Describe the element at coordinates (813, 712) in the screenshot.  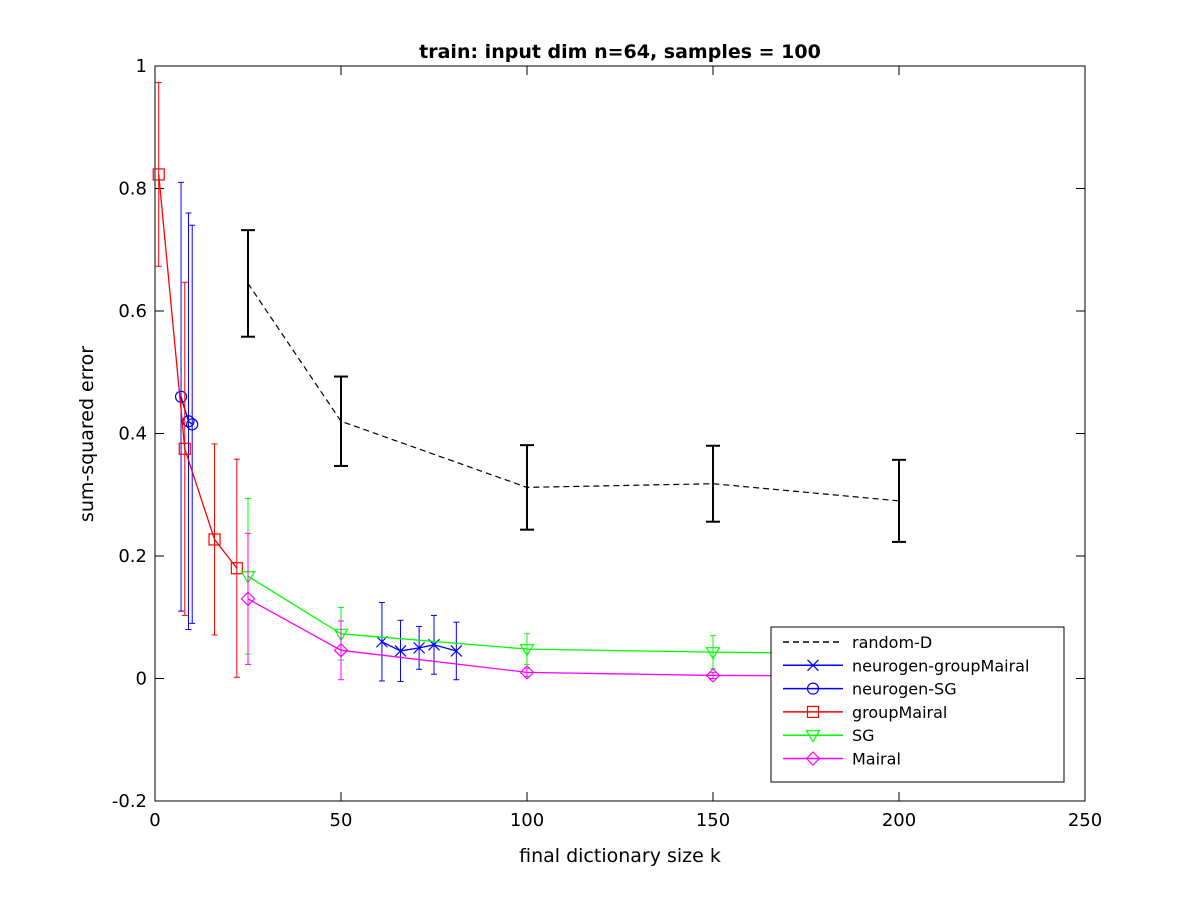
I see `legend-marker-groupmairal` at that location.